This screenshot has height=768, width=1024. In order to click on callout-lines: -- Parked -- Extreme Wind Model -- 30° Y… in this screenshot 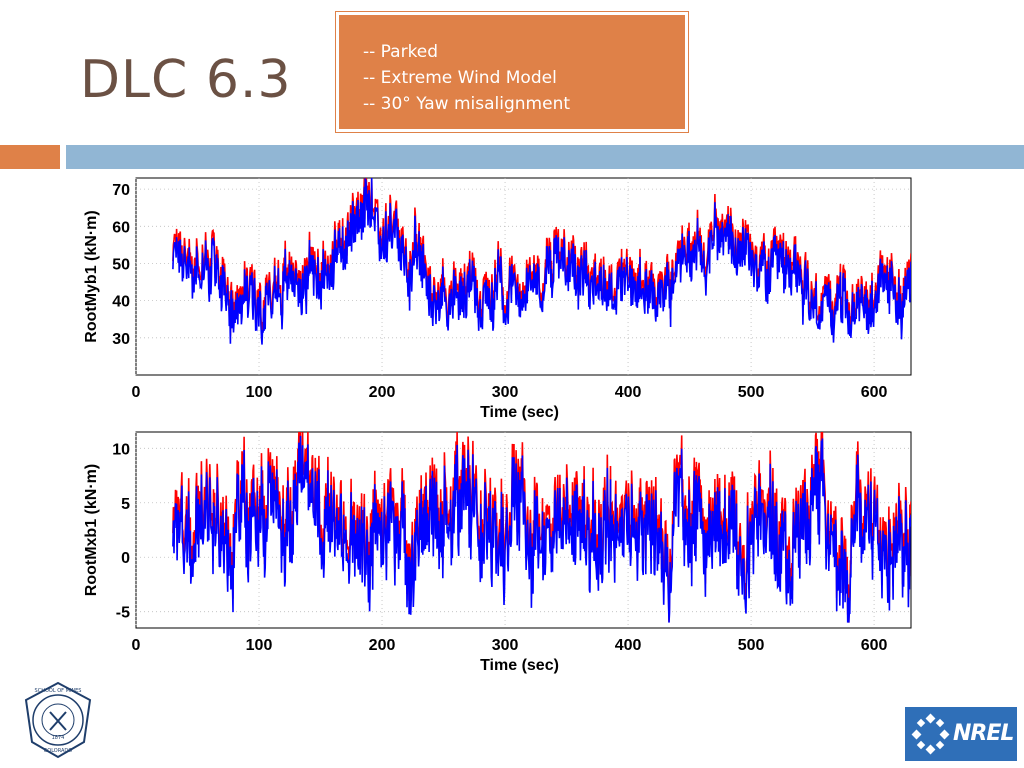, I will do `click(466, 78)`.